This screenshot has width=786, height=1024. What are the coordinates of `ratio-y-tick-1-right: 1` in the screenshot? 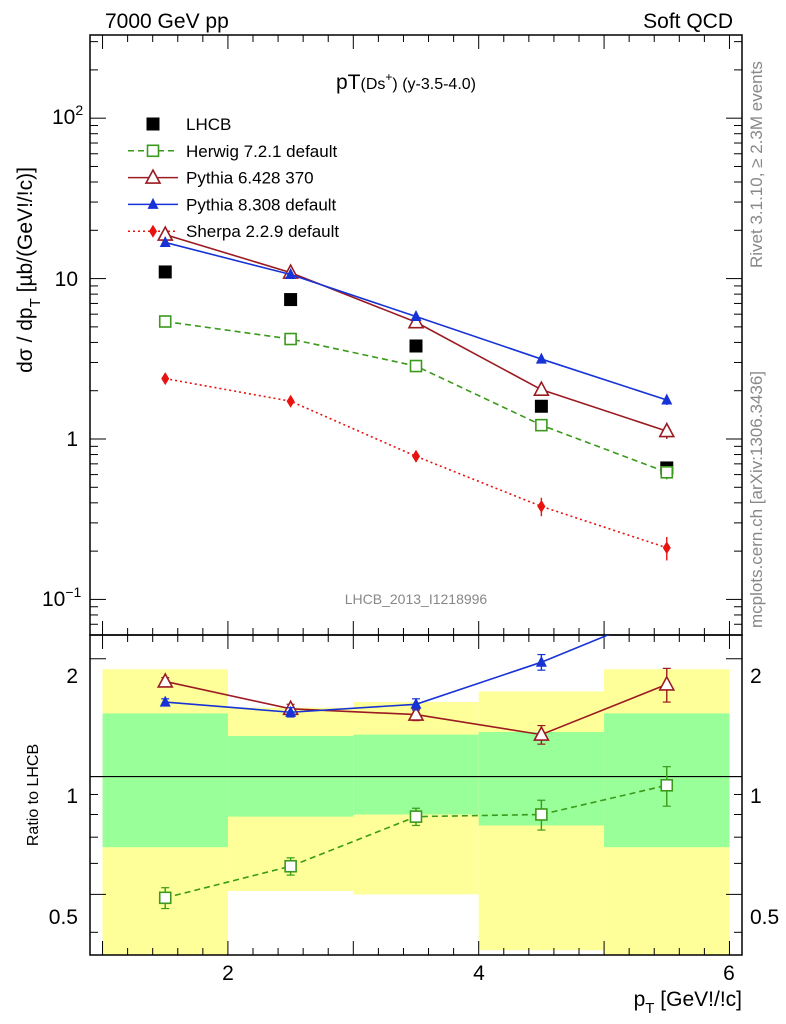 It's located at (756, 796).